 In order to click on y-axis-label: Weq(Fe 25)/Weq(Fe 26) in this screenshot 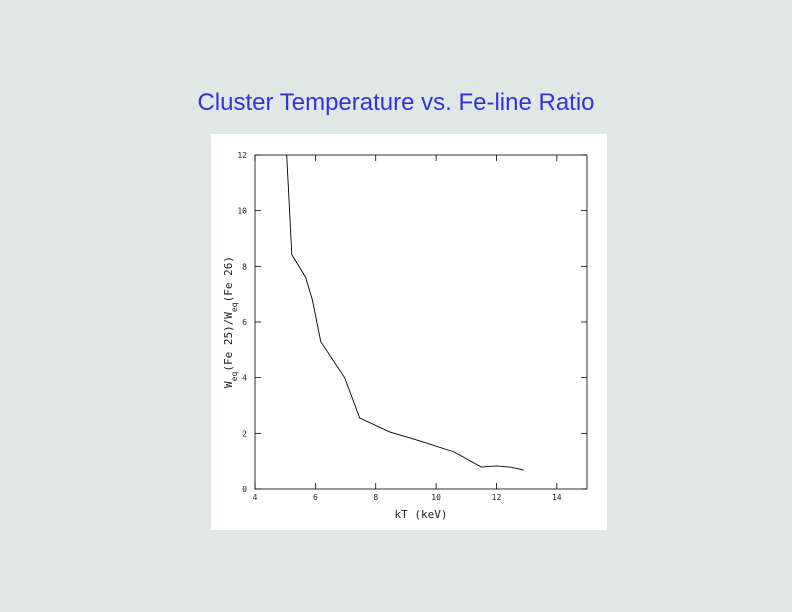, I will do `click(230, 322)`.